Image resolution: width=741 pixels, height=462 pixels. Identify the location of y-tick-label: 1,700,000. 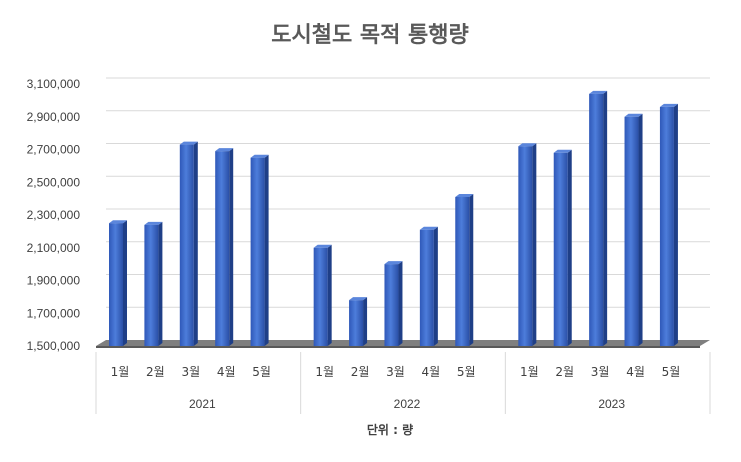
(54, 313).